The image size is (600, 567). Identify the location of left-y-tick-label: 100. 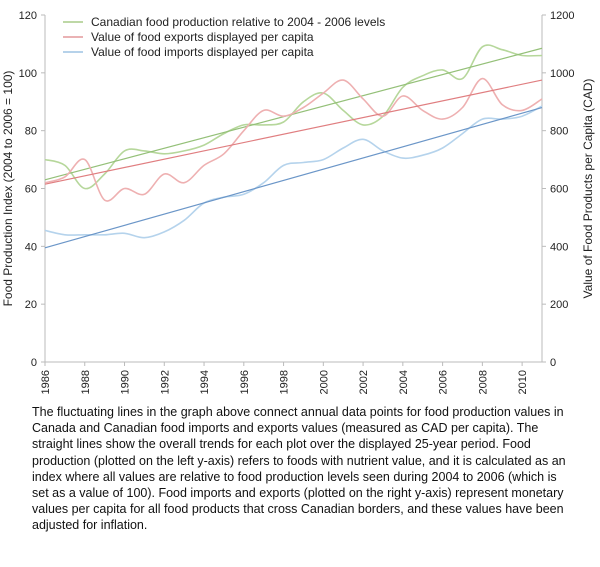
(28, 74).